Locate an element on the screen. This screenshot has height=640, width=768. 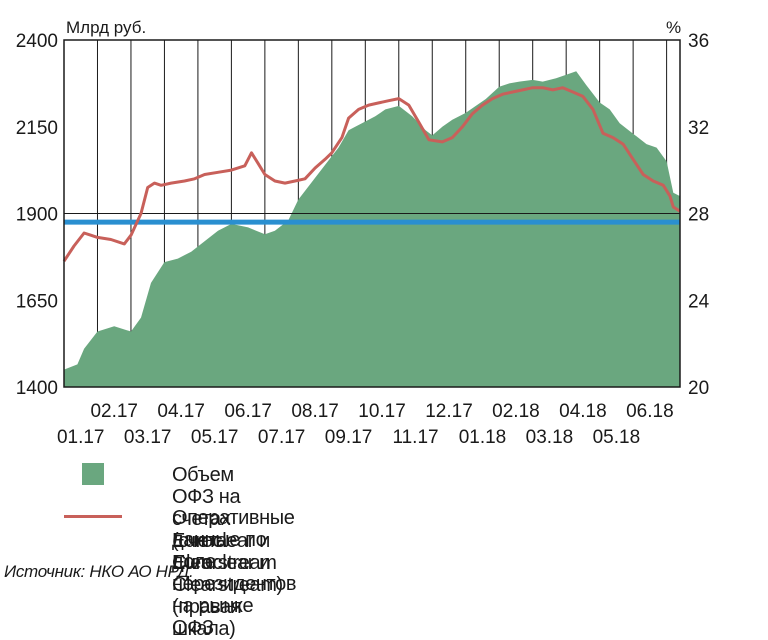
x-tick-label: 03.18 is located at coordinates (550, 437).